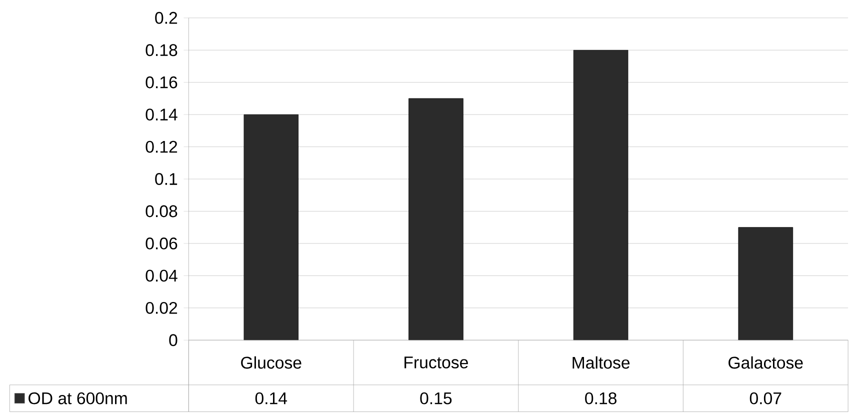 The height and width of the screenshot is (419, 862). Describe the element at coordinates (436, 398) in the screenshot. I see `data-label: 0.15` at that location.